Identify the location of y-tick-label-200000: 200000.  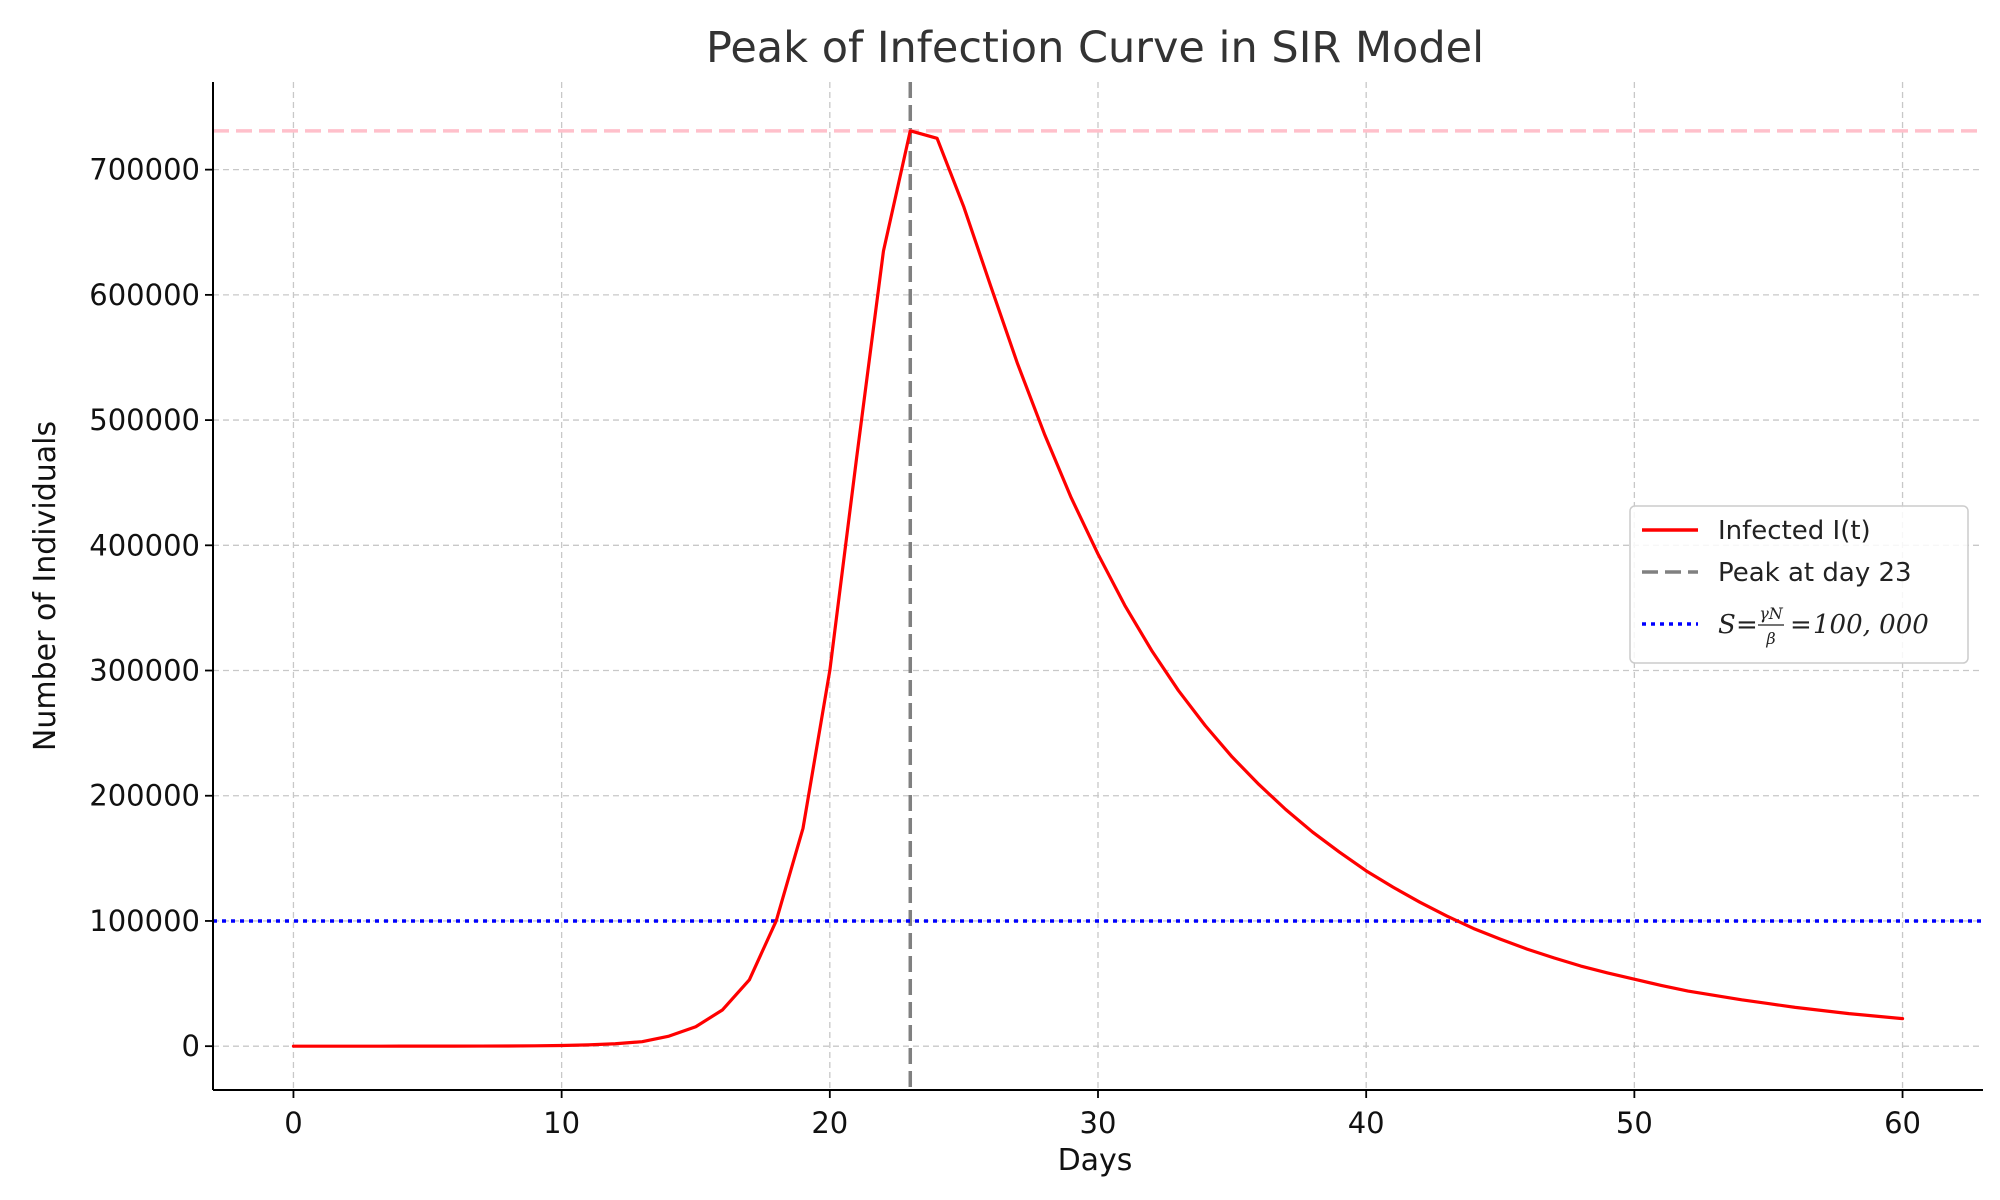
(144, 796).